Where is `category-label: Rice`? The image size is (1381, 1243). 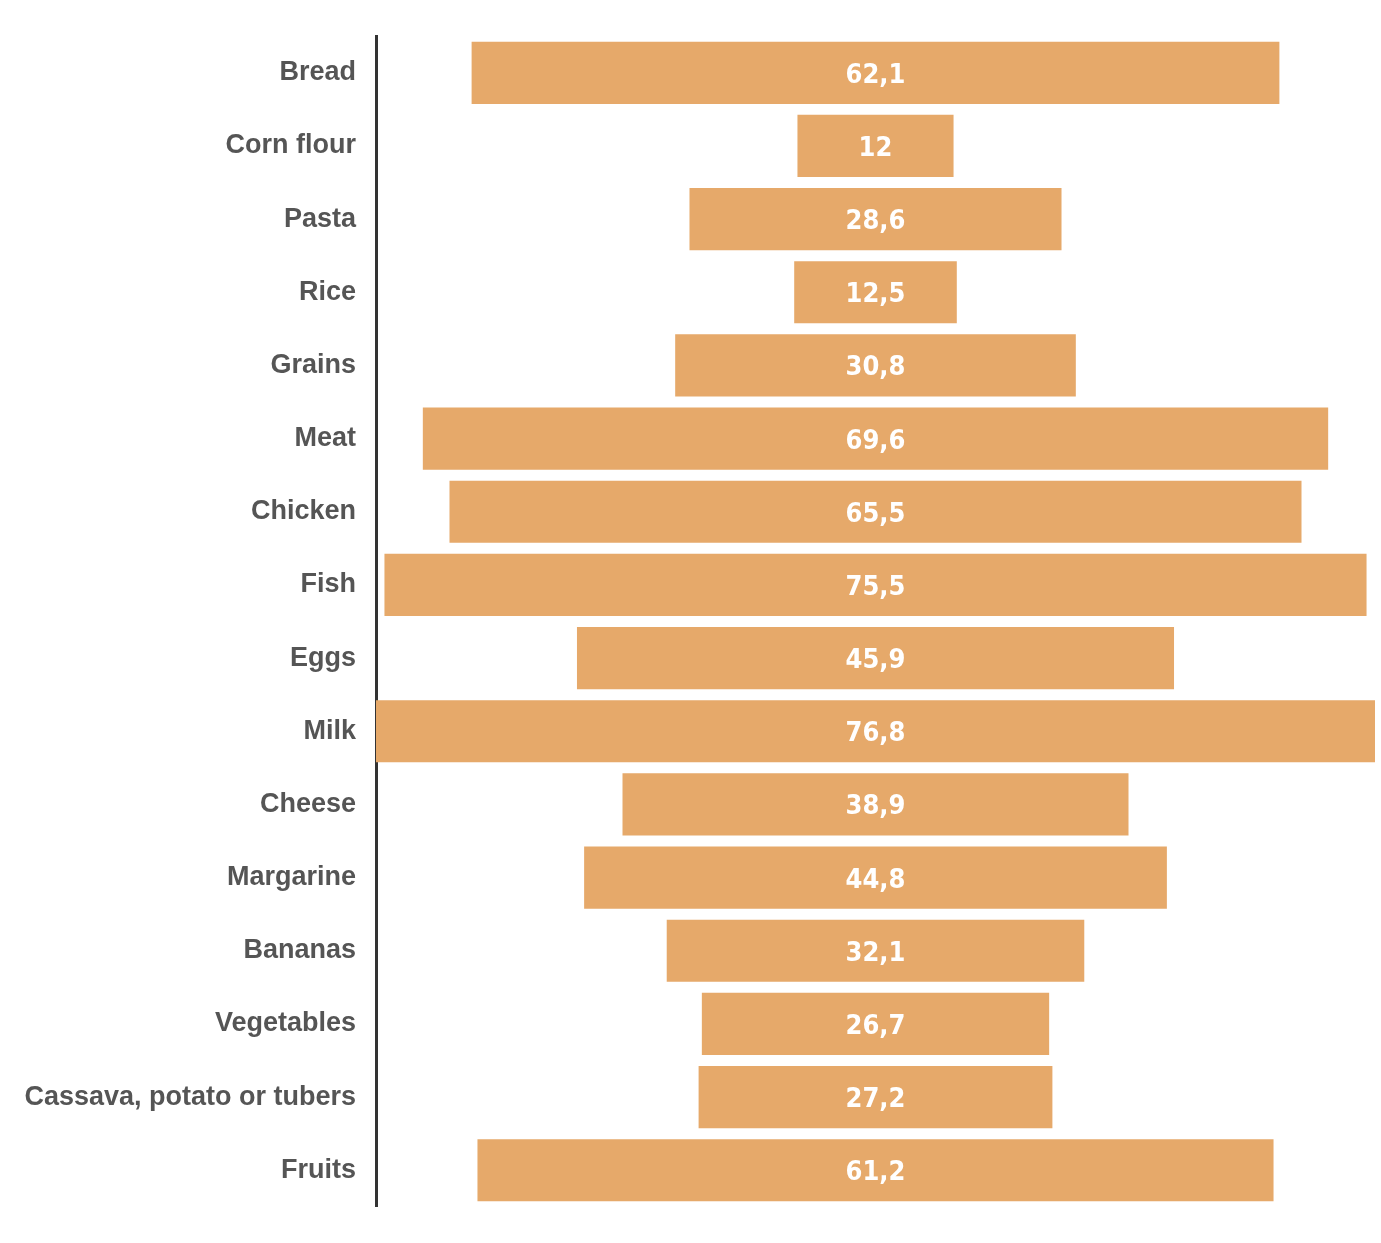
category-label: Rice is located at coordinates (327, 290).